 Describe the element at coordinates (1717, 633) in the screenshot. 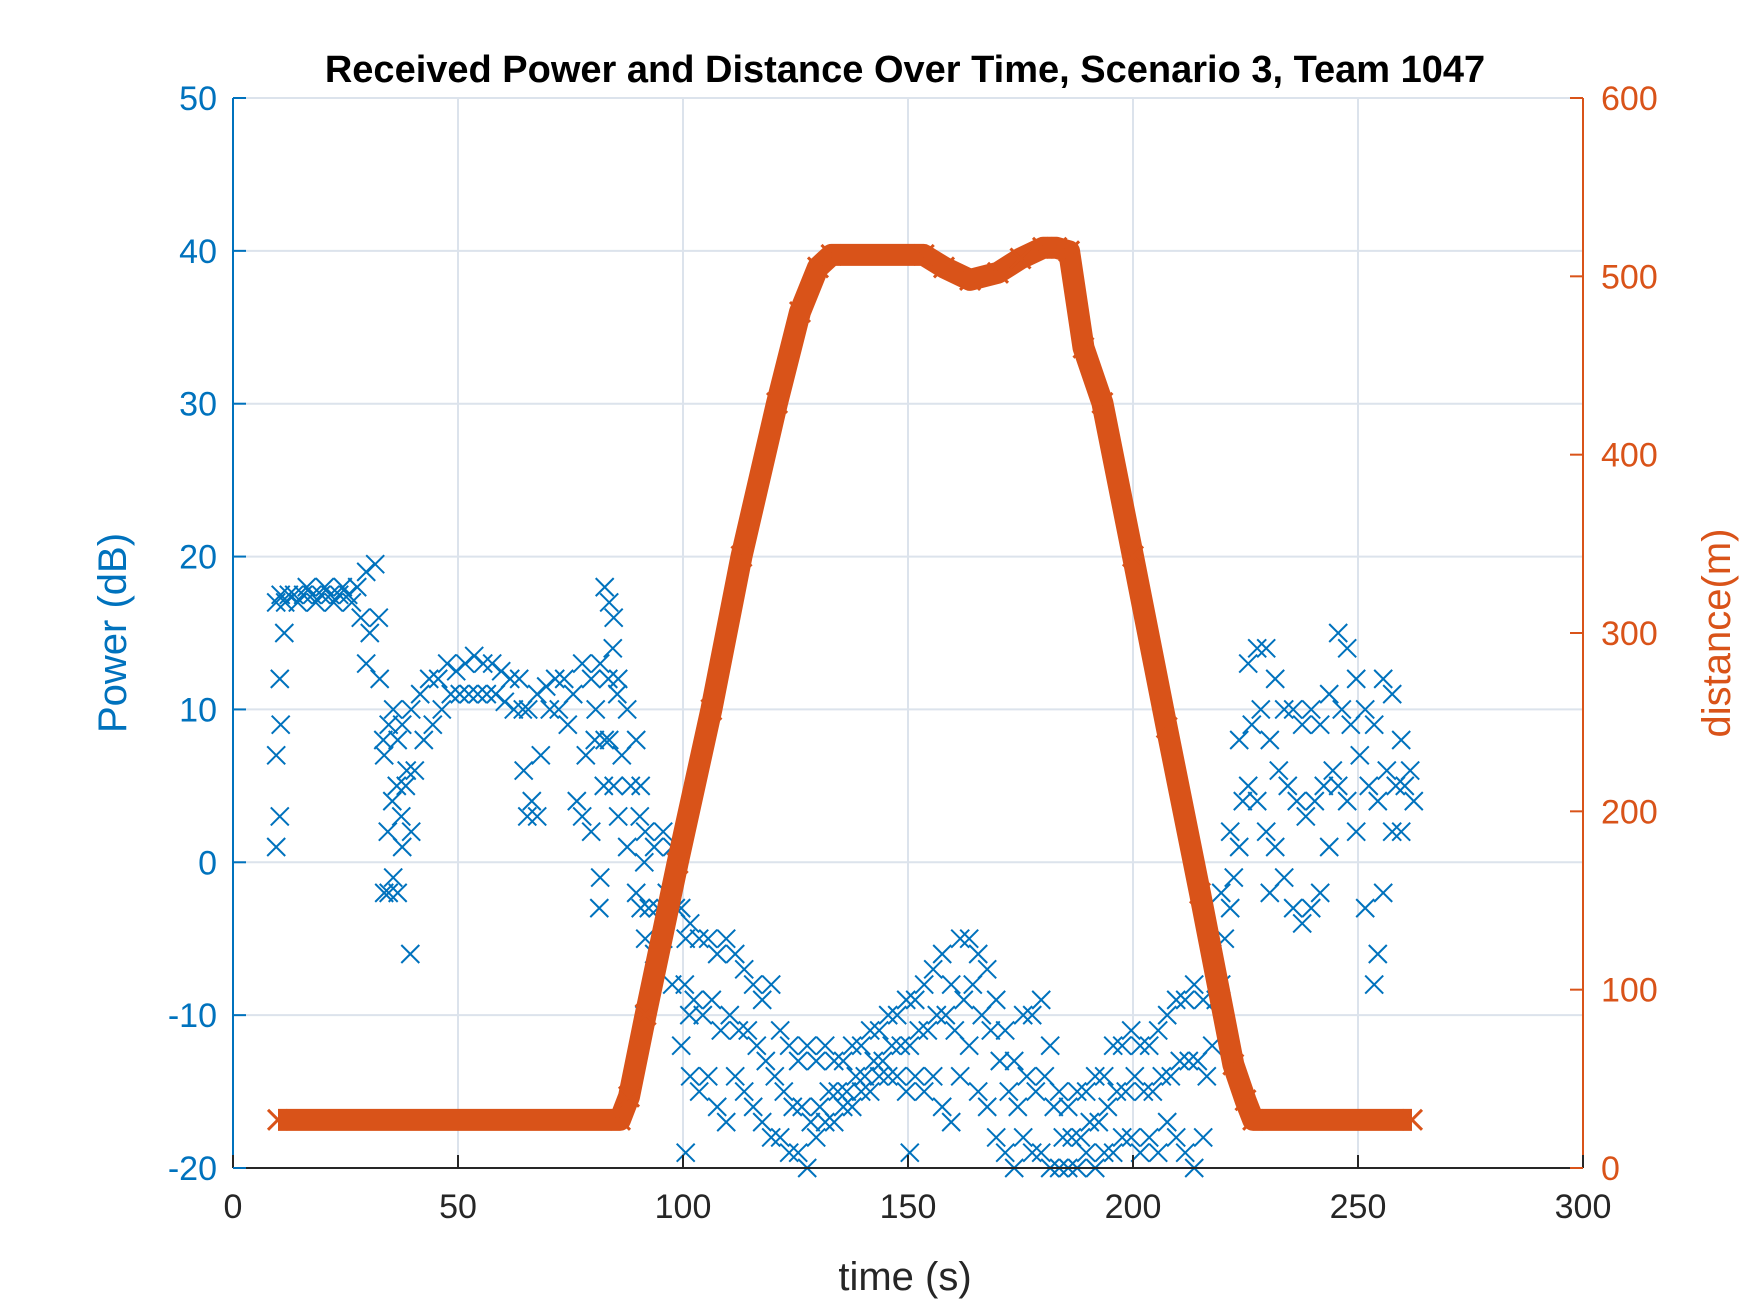

I see `right-y-axis-label: distance(m)` at that location.